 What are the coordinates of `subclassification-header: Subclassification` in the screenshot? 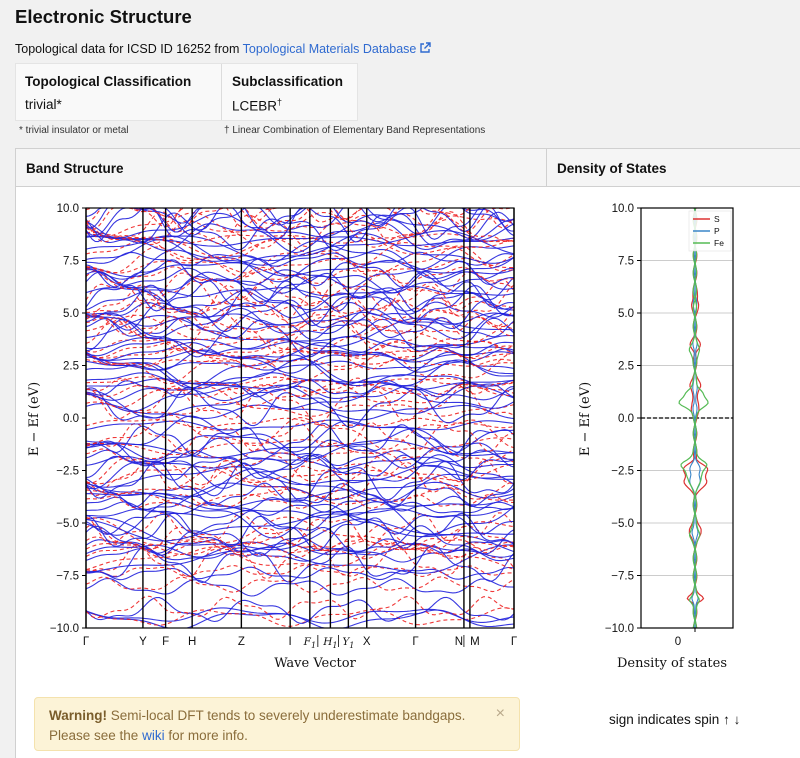 It's located at (288, 81).